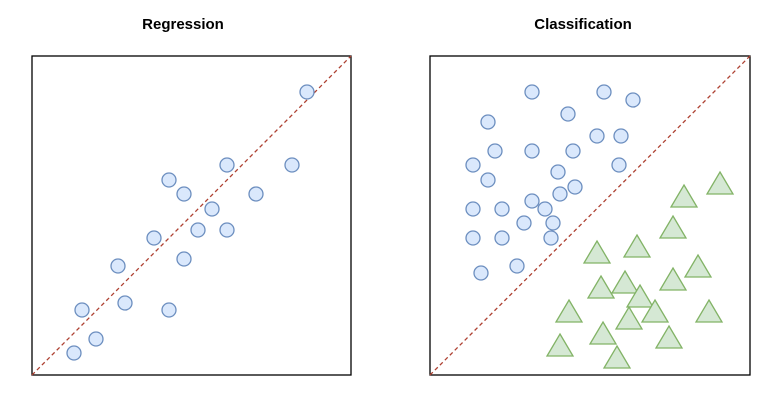 This screenshot has height=406, width=783. I want to click on class-b-points, so click(640, 269).